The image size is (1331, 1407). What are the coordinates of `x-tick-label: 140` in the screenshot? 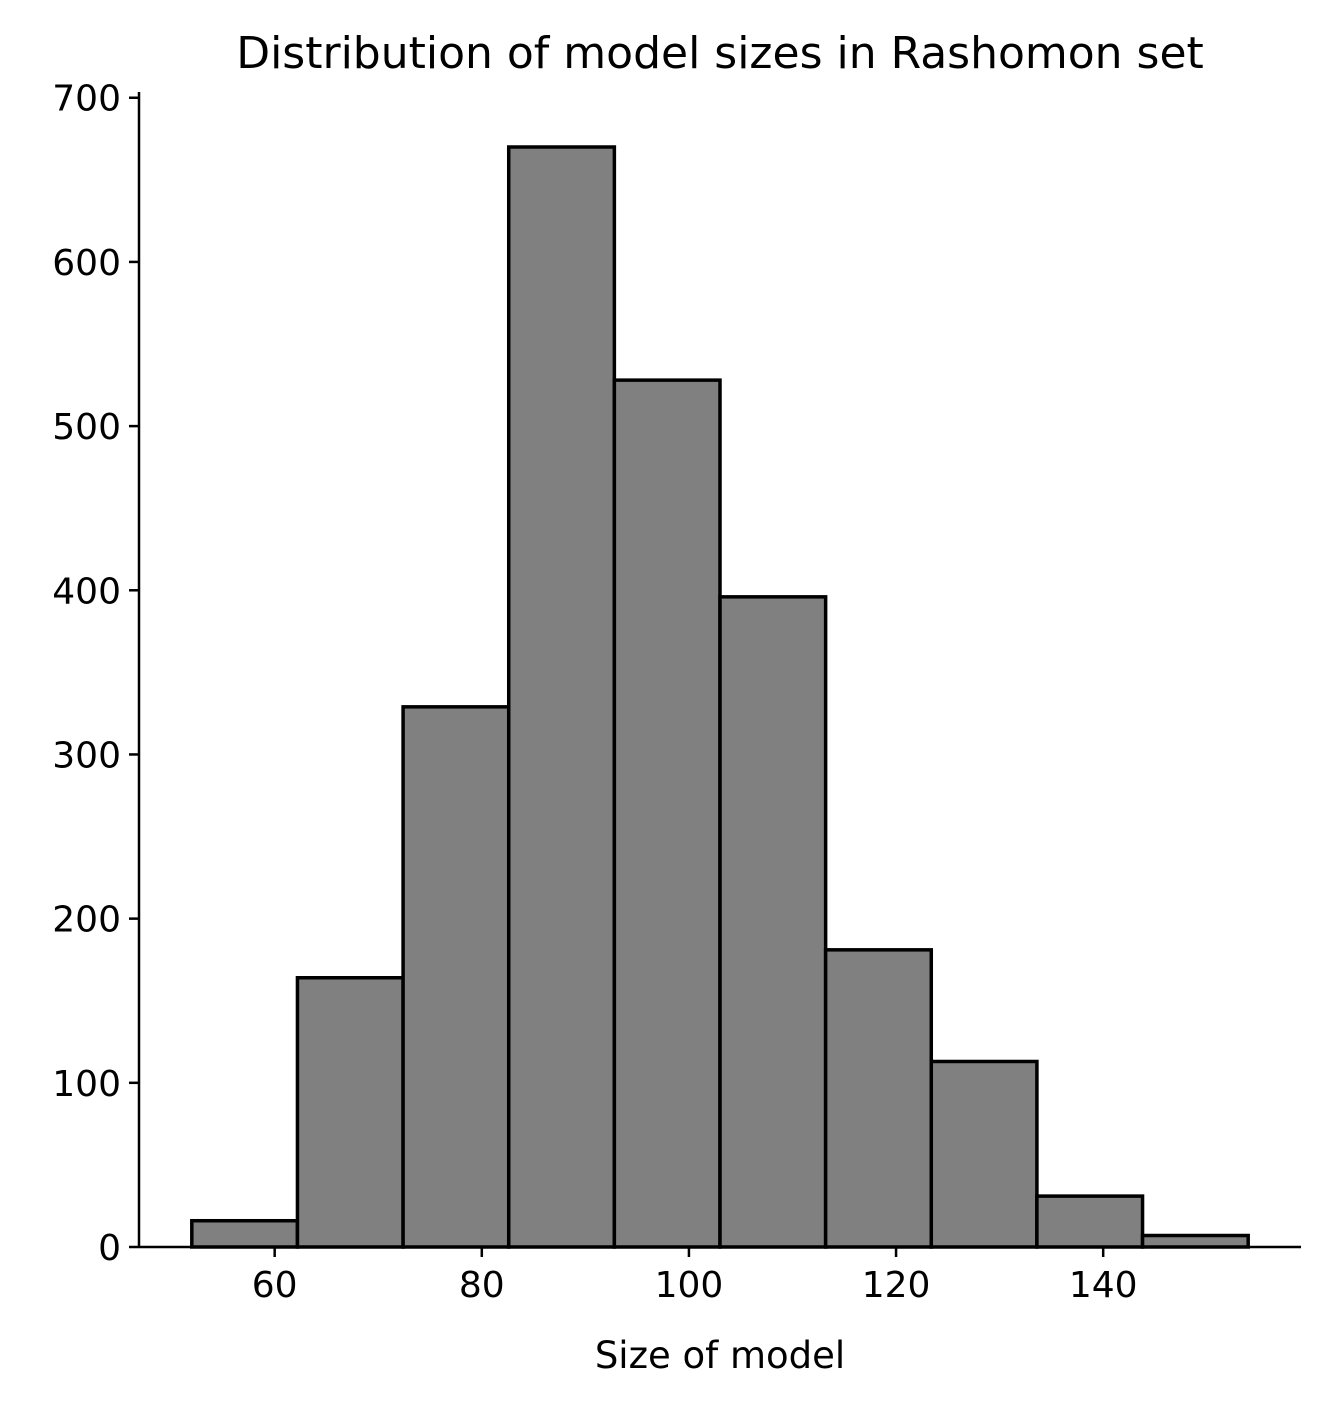 It's located at (1103, 1285).